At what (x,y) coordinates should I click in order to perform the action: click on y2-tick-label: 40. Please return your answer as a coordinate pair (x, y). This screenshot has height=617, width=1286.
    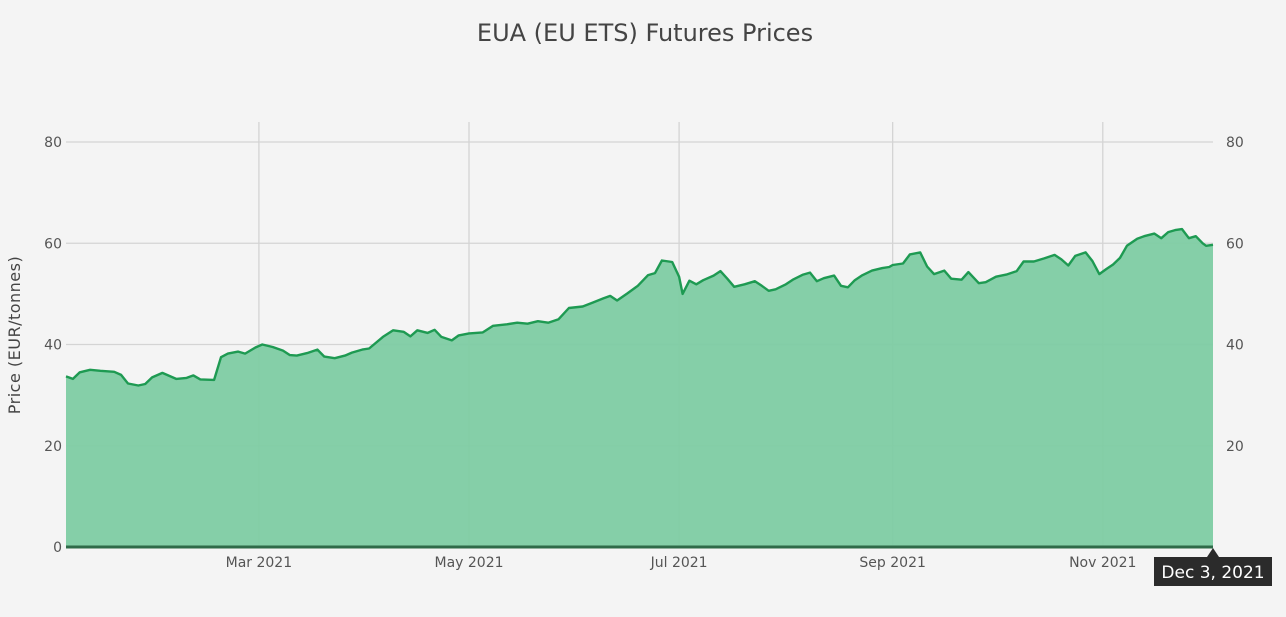
    Looking at the image, I should click on (1235, 346).